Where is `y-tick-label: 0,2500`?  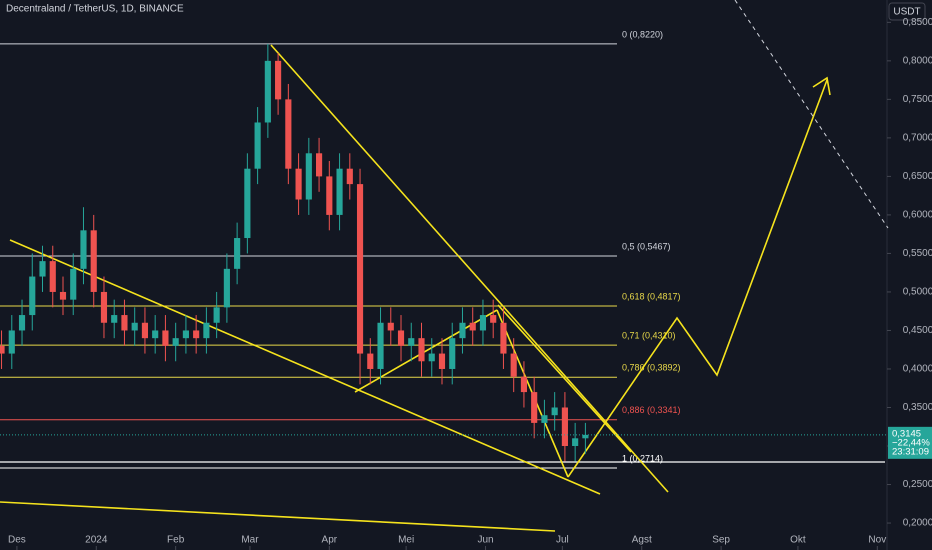
y-tick-label: 0,2500 is located at coordinates (917, 484).